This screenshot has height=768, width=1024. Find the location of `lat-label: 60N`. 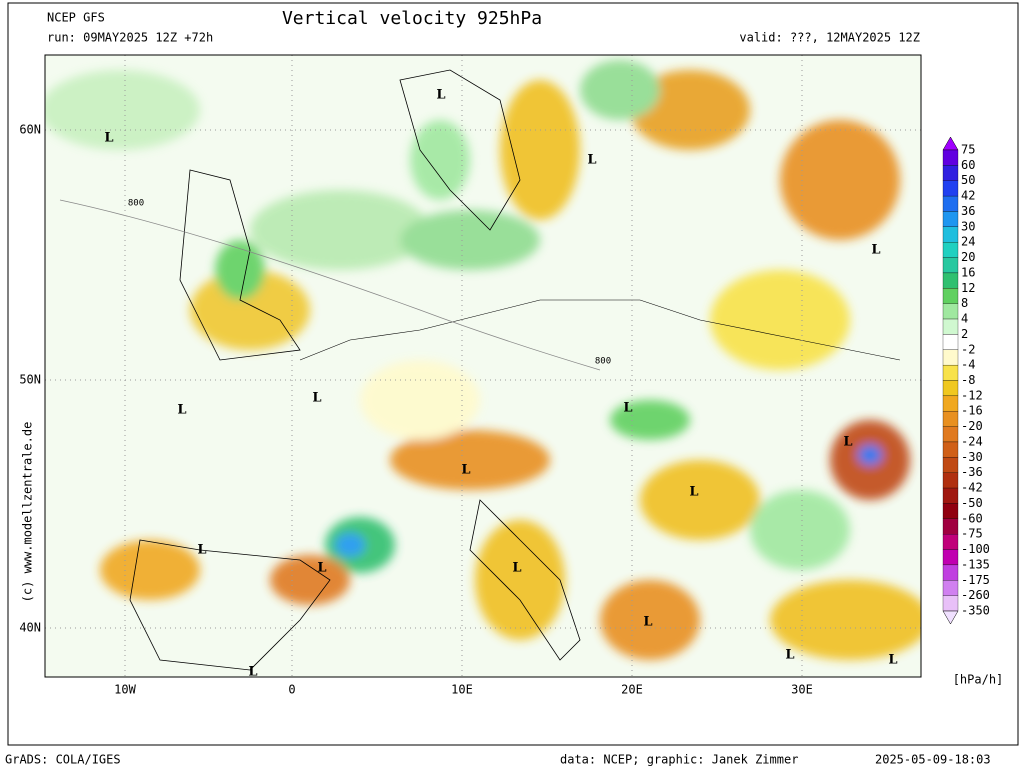

lat-label: 60N is located at coordinates (30, 130).